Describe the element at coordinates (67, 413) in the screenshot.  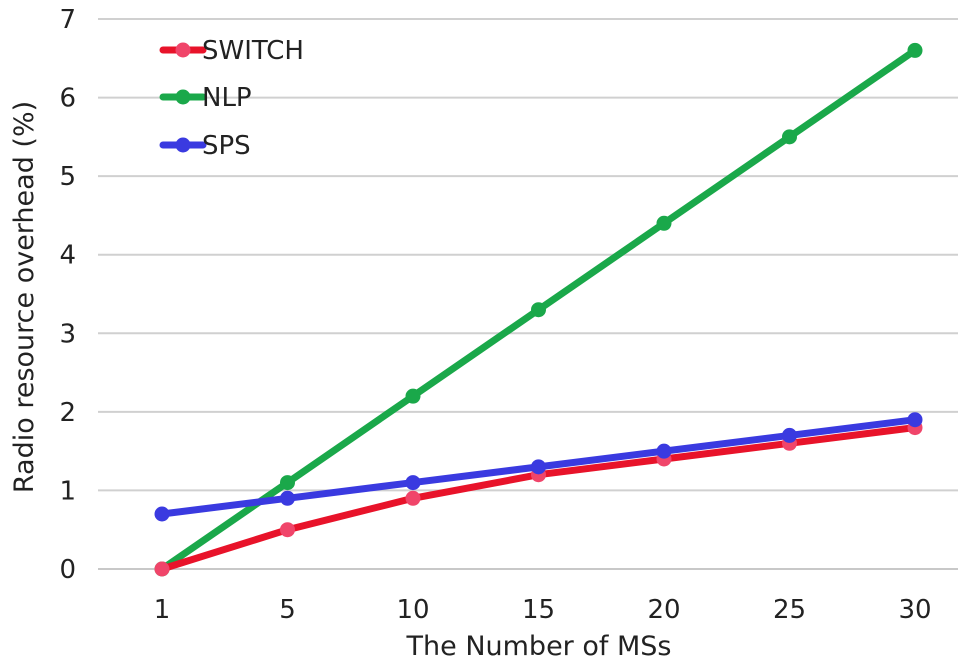
I see `y-tick-label: 2` at that location.